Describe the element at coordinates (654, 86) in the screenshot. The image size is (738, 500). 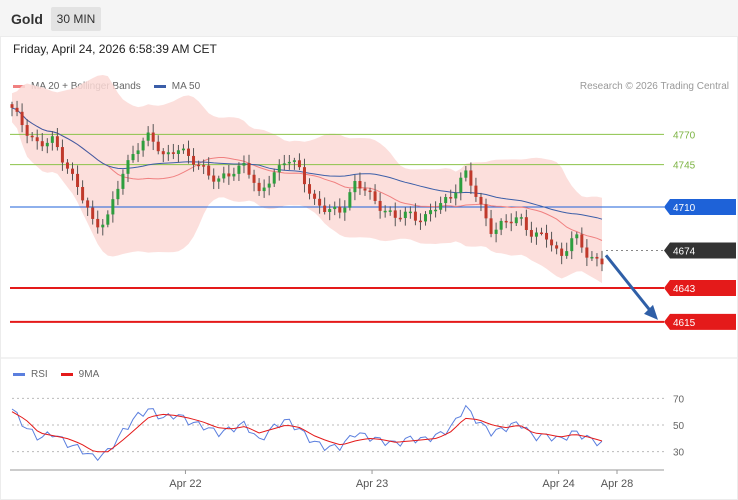
I see `chart-credit: Research © 2026 Trading Central` at that location.